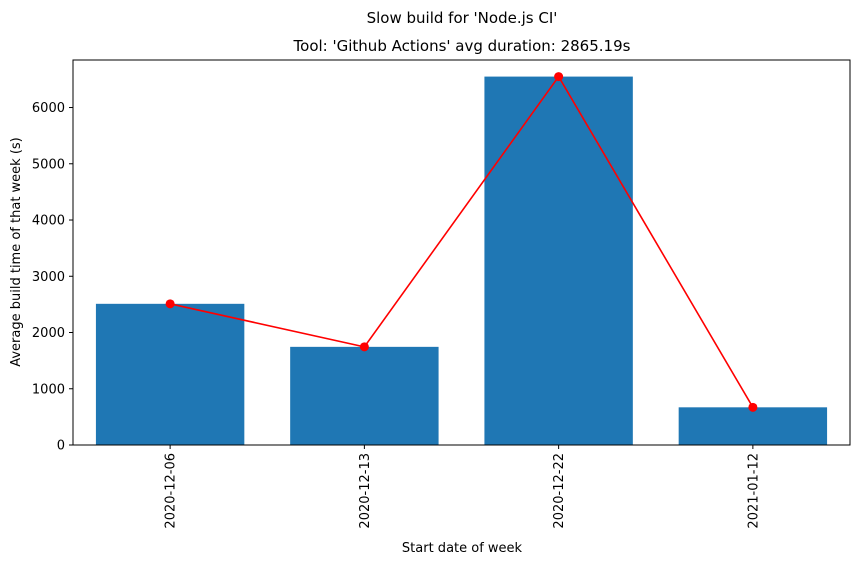 Image resolution: width=859 pixels, height=564 pixels. I want to click on x-tick-label: 2020-12-13, so click(365, 491).